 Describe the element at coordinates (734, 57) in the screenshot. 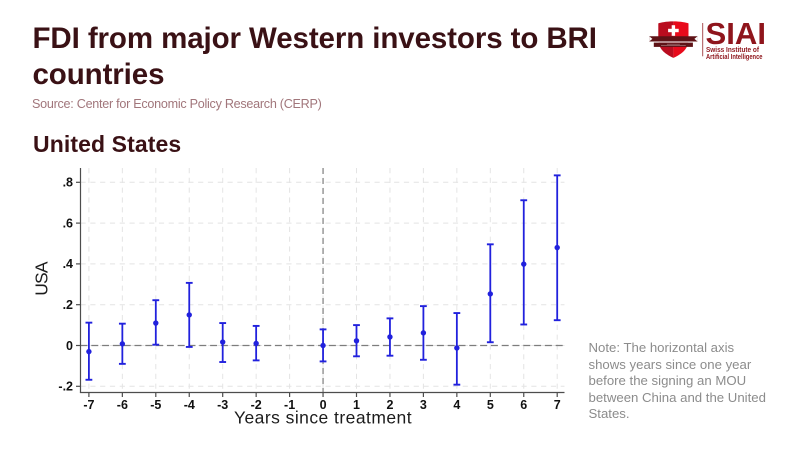

I see `svg-text: Artificial Intelligence` at that location.